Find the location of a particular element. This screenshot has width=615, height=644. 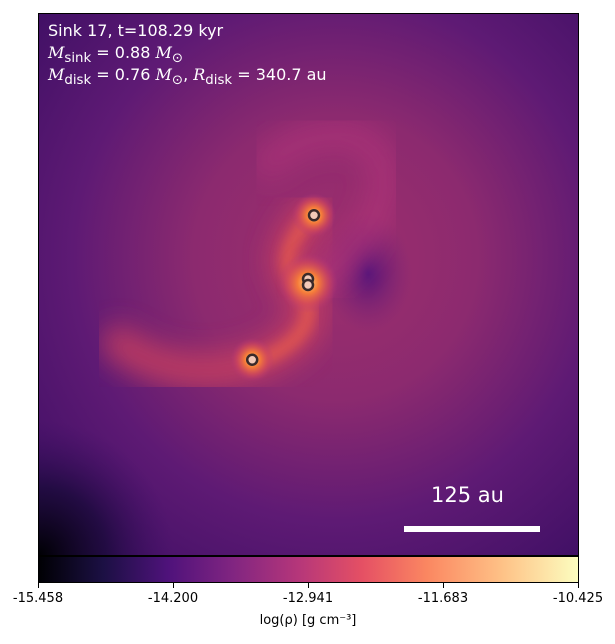

disk-properties: Mdisk = 0.76 M⊙, Rdisk = 340.7 au is located at coordinates (187, 77).